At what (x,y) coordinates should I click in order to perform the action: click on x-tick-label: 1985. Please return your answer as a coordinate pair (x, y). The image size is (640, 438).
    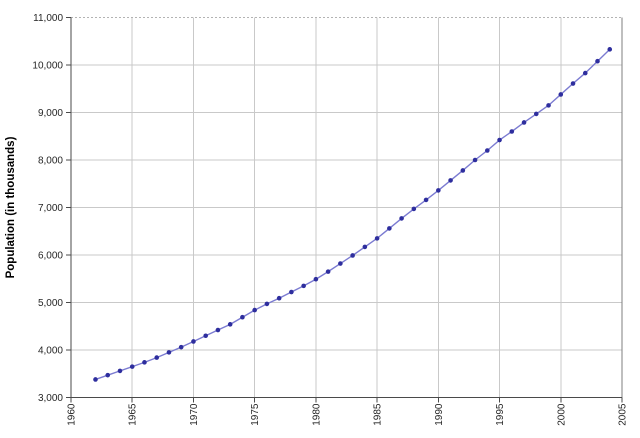
    Looking at the image, I should click on (378, 414).